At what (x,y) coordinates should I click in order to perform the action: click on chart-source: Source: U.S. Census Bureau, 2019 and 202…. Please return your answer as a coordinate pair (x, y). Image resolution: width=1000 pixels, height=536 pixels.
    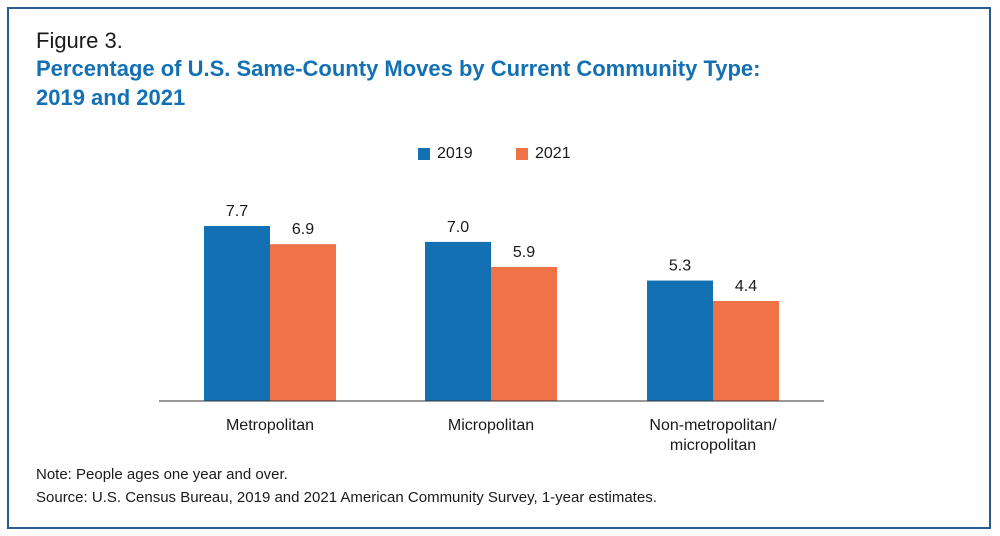
    Looking at the image, I should click on (346, 497).